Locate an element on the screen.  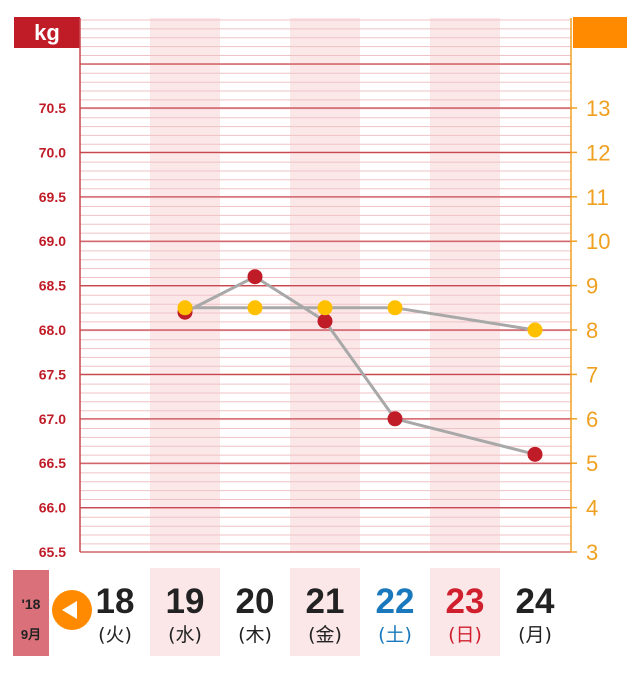
chevron-left-icon is located at coordinates (69, 610).